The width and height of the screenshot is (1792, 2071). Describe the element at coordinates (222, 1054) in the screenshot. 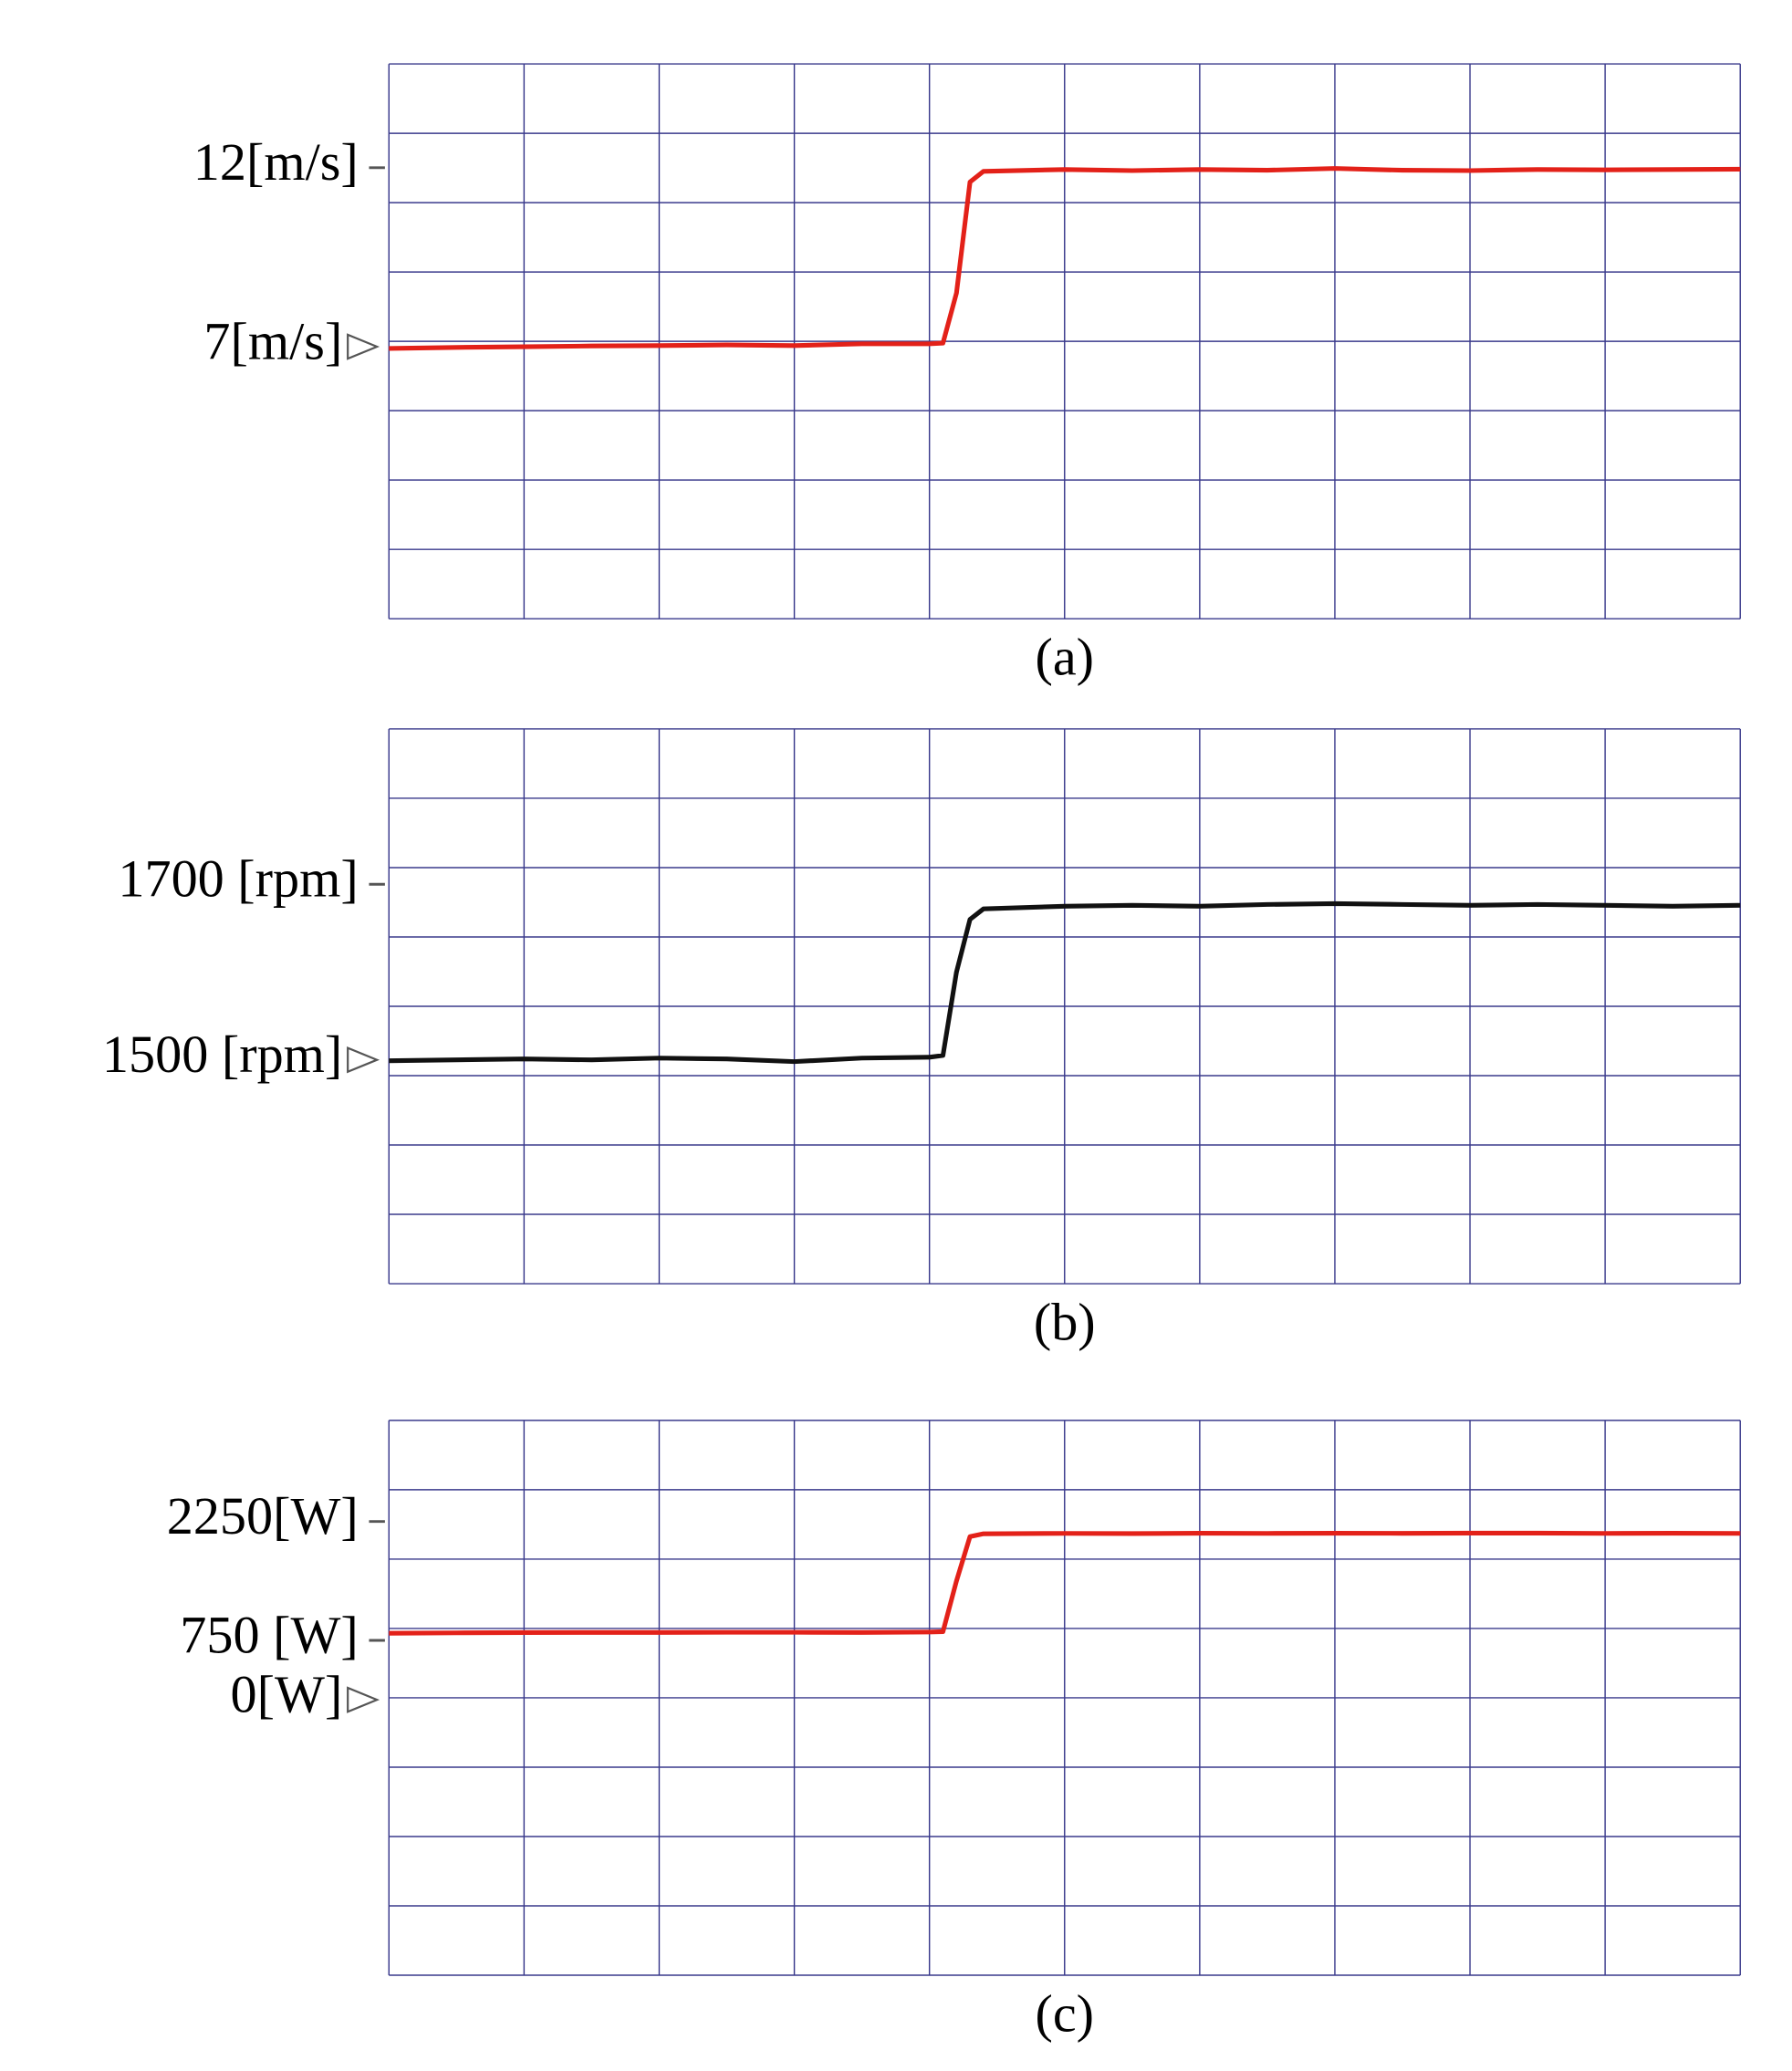

I see `y-tick-label: 1500 [rpm]` at that location.